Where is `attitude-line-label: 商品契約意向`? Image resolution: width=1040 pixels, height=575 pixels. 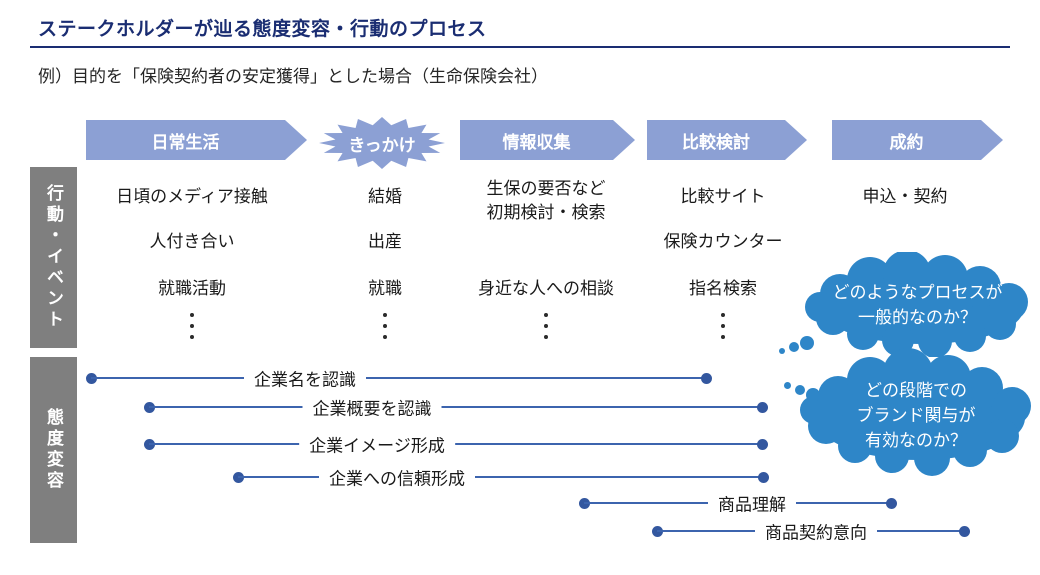
attitude-line-label: 商品契約意向 is located at coordinates (816, 531).